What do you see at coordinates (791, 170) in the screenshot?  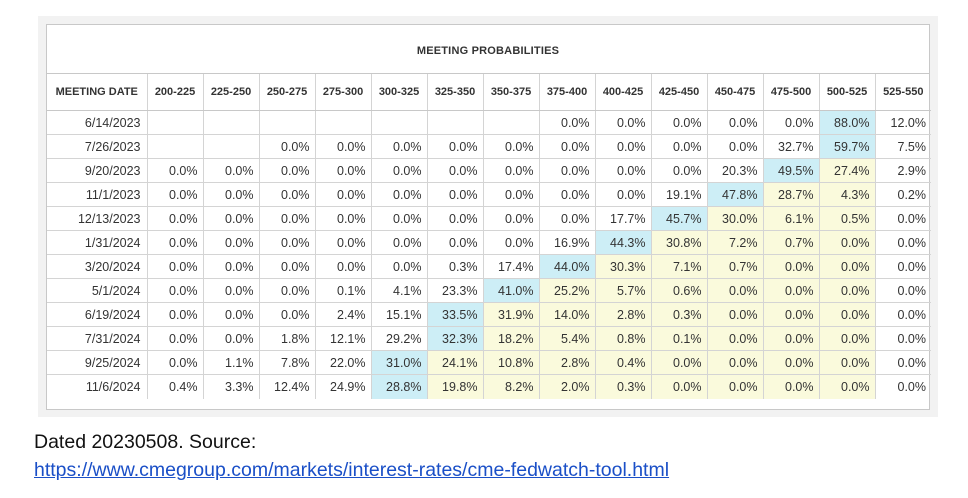 I see `probability-cell: 49.5%` at bounding box center [791, 170].